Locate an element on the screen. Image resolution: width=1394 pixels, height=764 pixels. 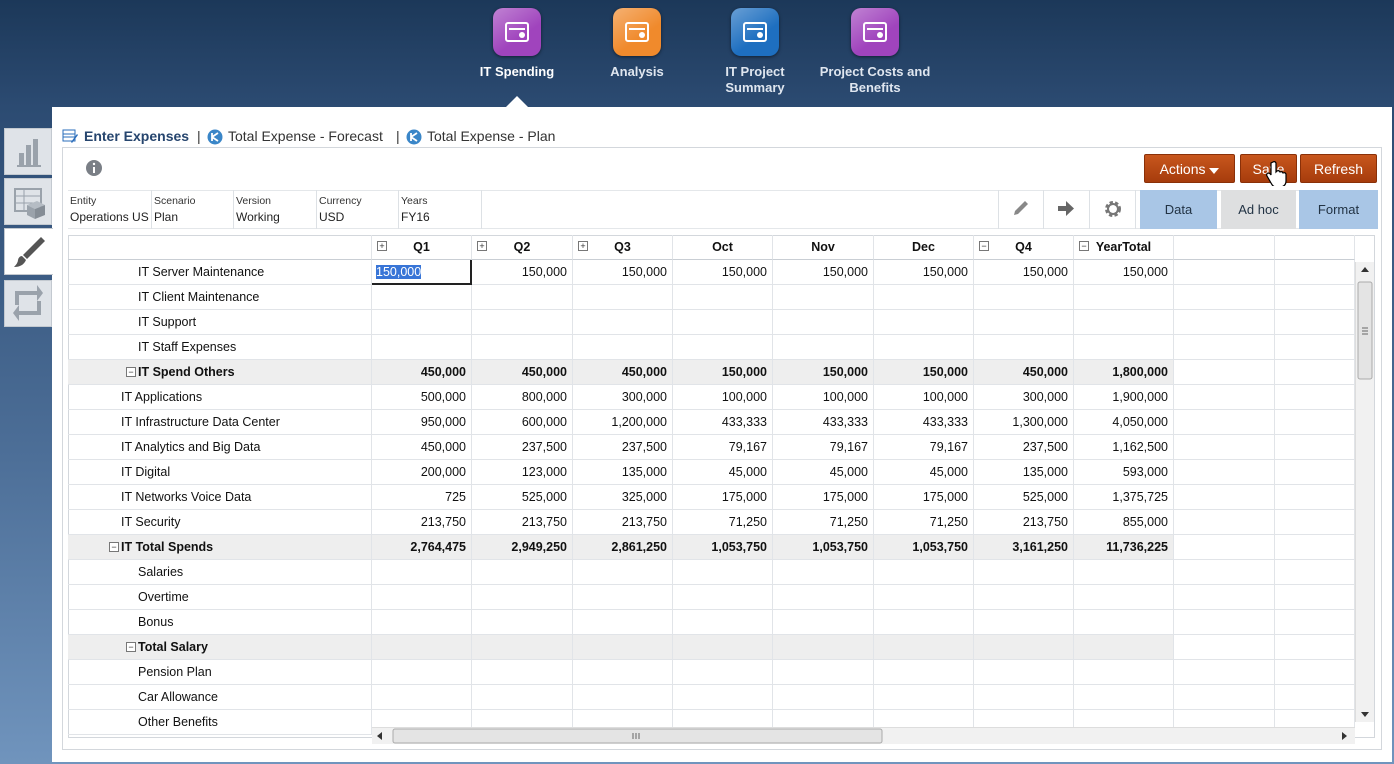
nav-item: IT Spending is located at coordinates (517, 44).